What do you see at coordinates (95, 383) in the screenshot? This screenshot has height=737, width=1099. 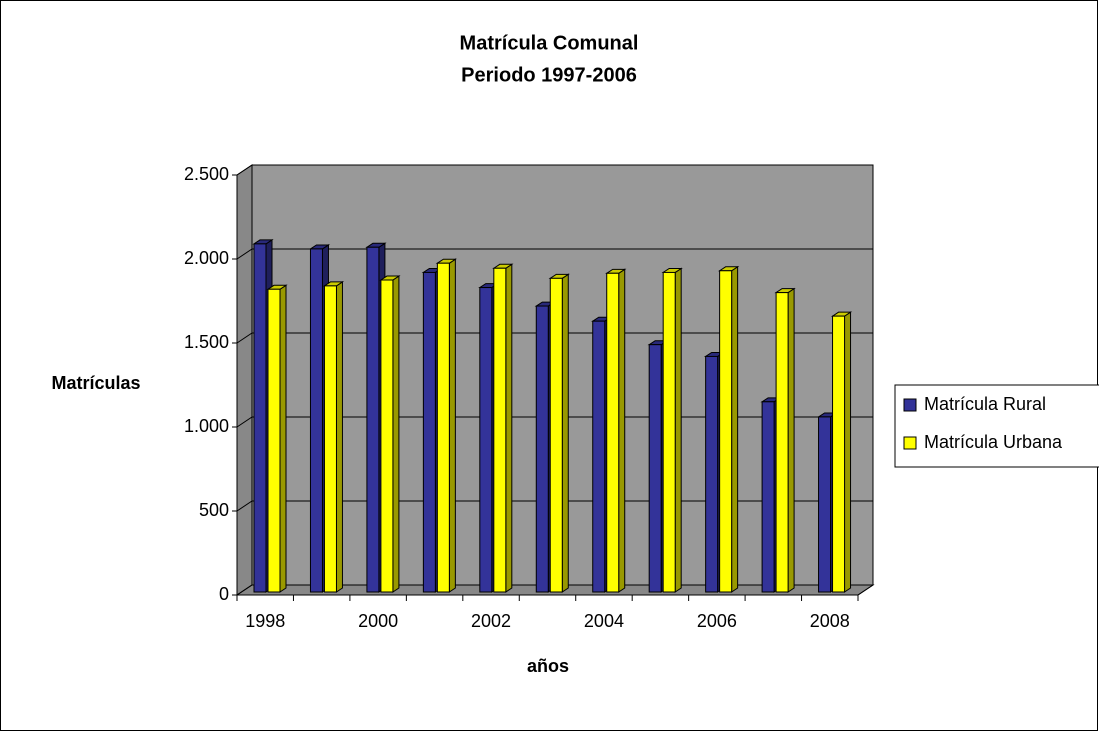 I see `y-axis-title: Matrículas` at bounding box center [95, 383].